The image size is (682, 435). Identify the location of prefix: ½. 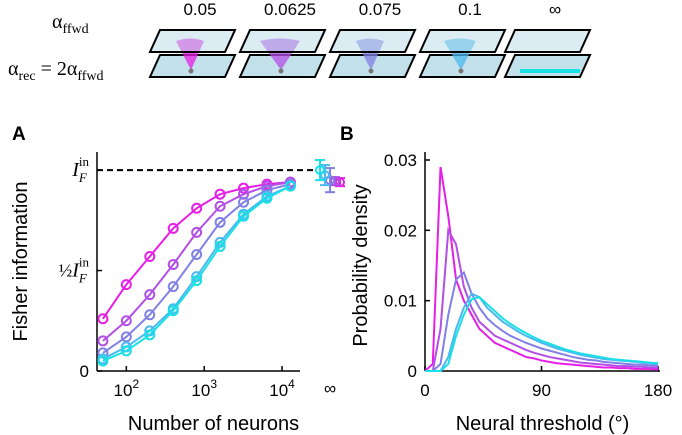
(66, 271).